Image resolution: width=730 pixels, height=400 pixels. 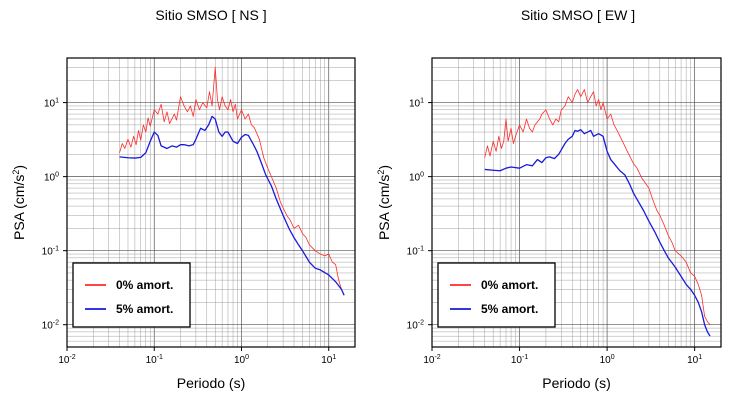 I want to click on chart-title: Sitio SMSO [ EW ], so click(x=578, y=15).